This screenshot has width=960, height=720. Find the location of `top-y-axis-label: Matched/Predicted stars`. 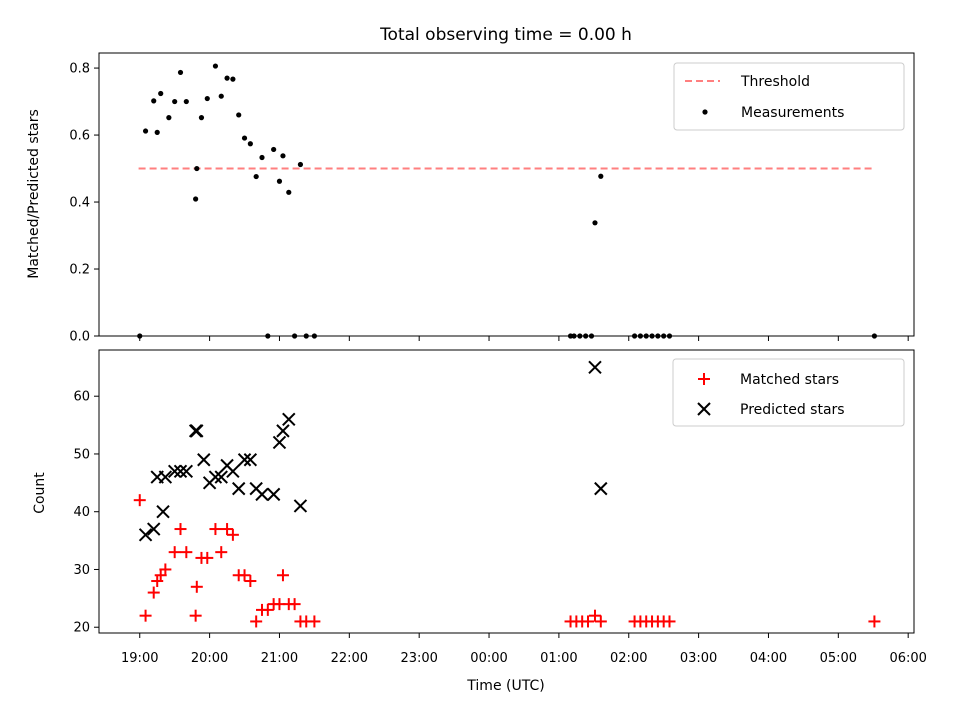

top-y-axis-label: Matched/Predicted stars is located at coordinates (34, 194).